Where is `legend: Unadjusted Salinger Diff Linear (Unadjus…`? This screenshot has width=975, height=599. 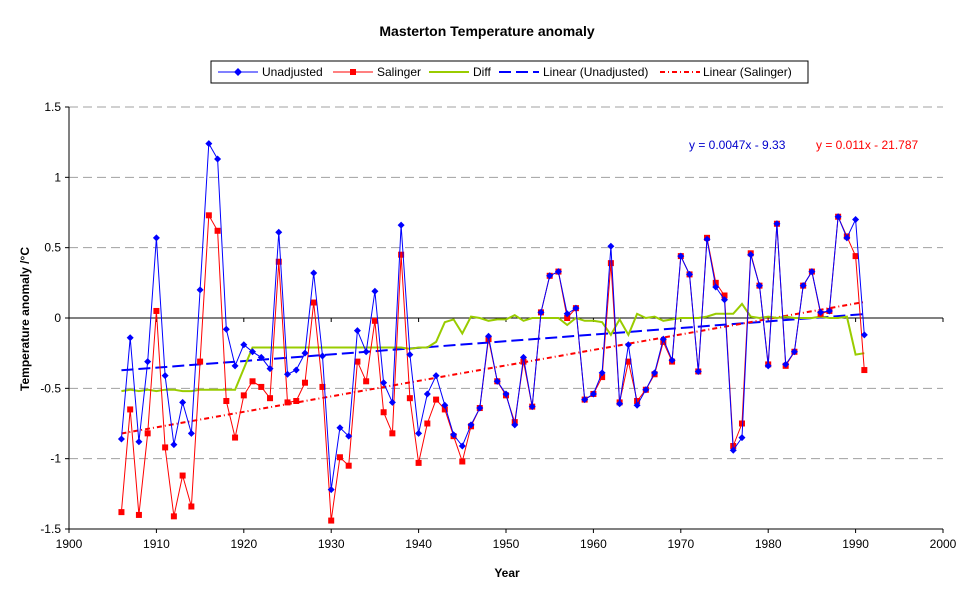
legend: Unadjusted Salinger Diff Linear (Unadjus… is located at coordinates (509, 72).